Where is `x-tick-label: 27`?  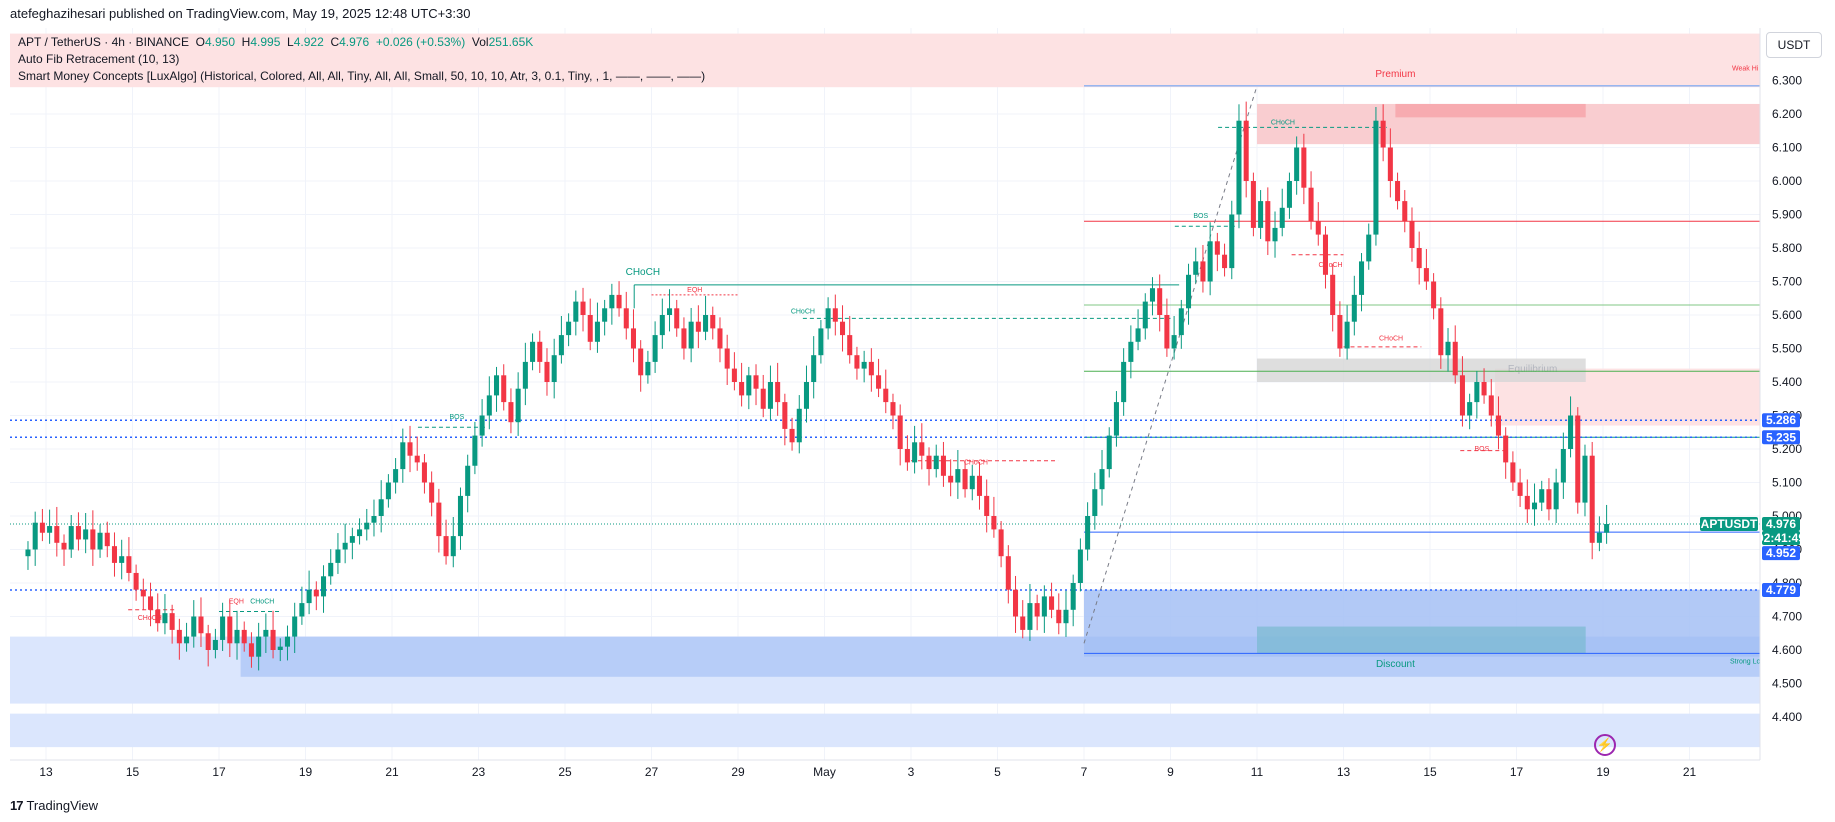 x-tick-label: 27 is located at coordinates (652, 772).